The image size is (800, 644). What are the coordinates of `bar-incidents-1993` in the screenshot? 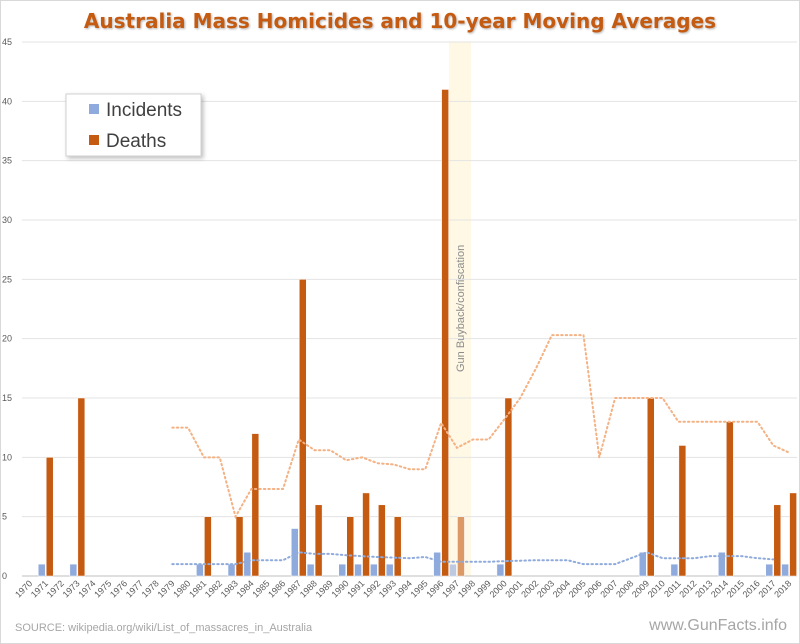 It's located at (389, 570).